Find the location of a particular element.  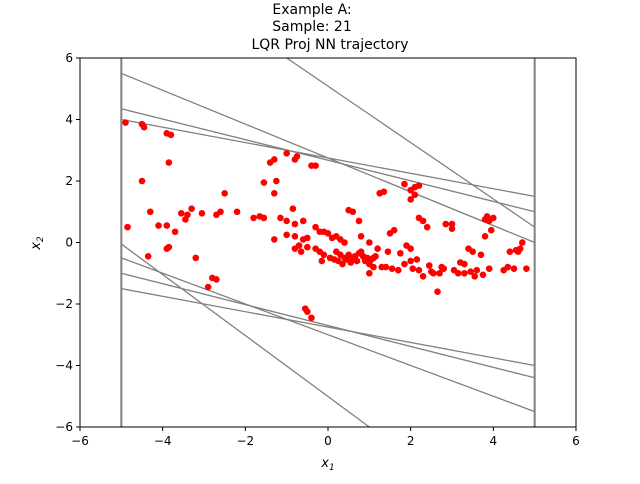

y-axis-ticks: −6 −4 −2 0 2 4 6 is located at coordinates (67, 242).